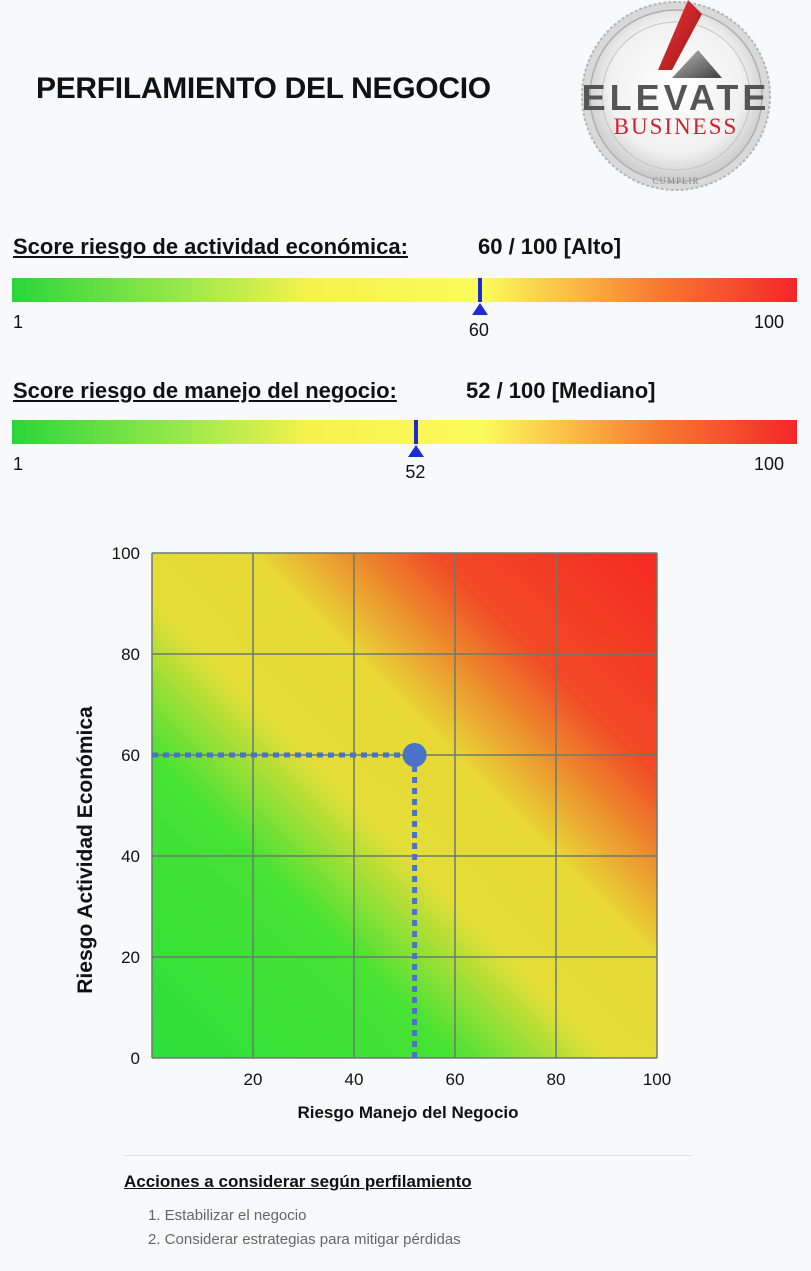  I want to click on x-tick-label: 100, so click(657, 1079).